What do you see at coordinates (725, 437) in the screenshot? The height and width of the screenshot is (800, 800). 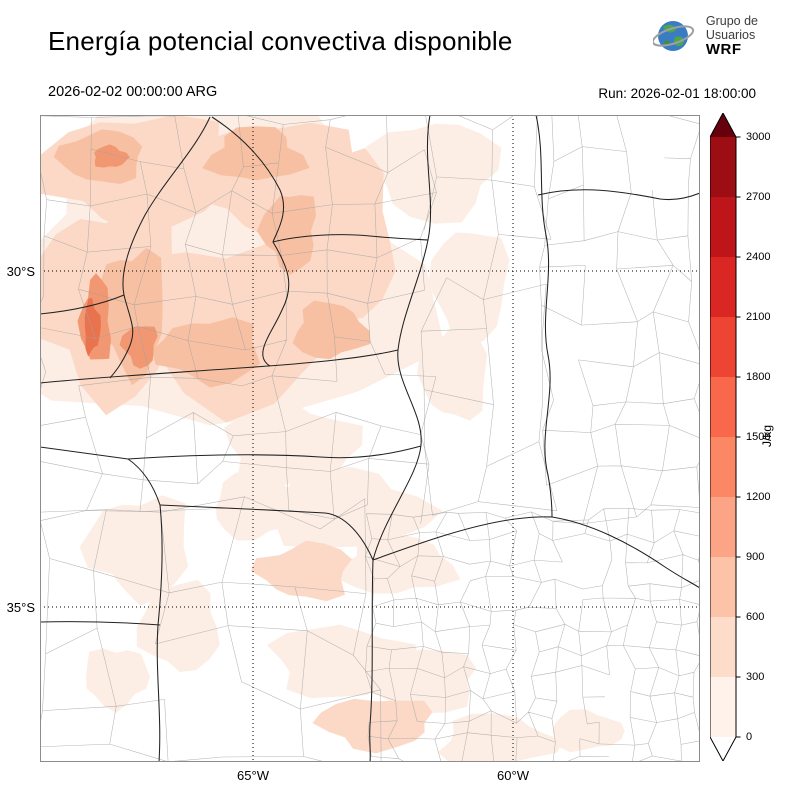 I see `colorbar-scale` at bounding box center [725, 437].